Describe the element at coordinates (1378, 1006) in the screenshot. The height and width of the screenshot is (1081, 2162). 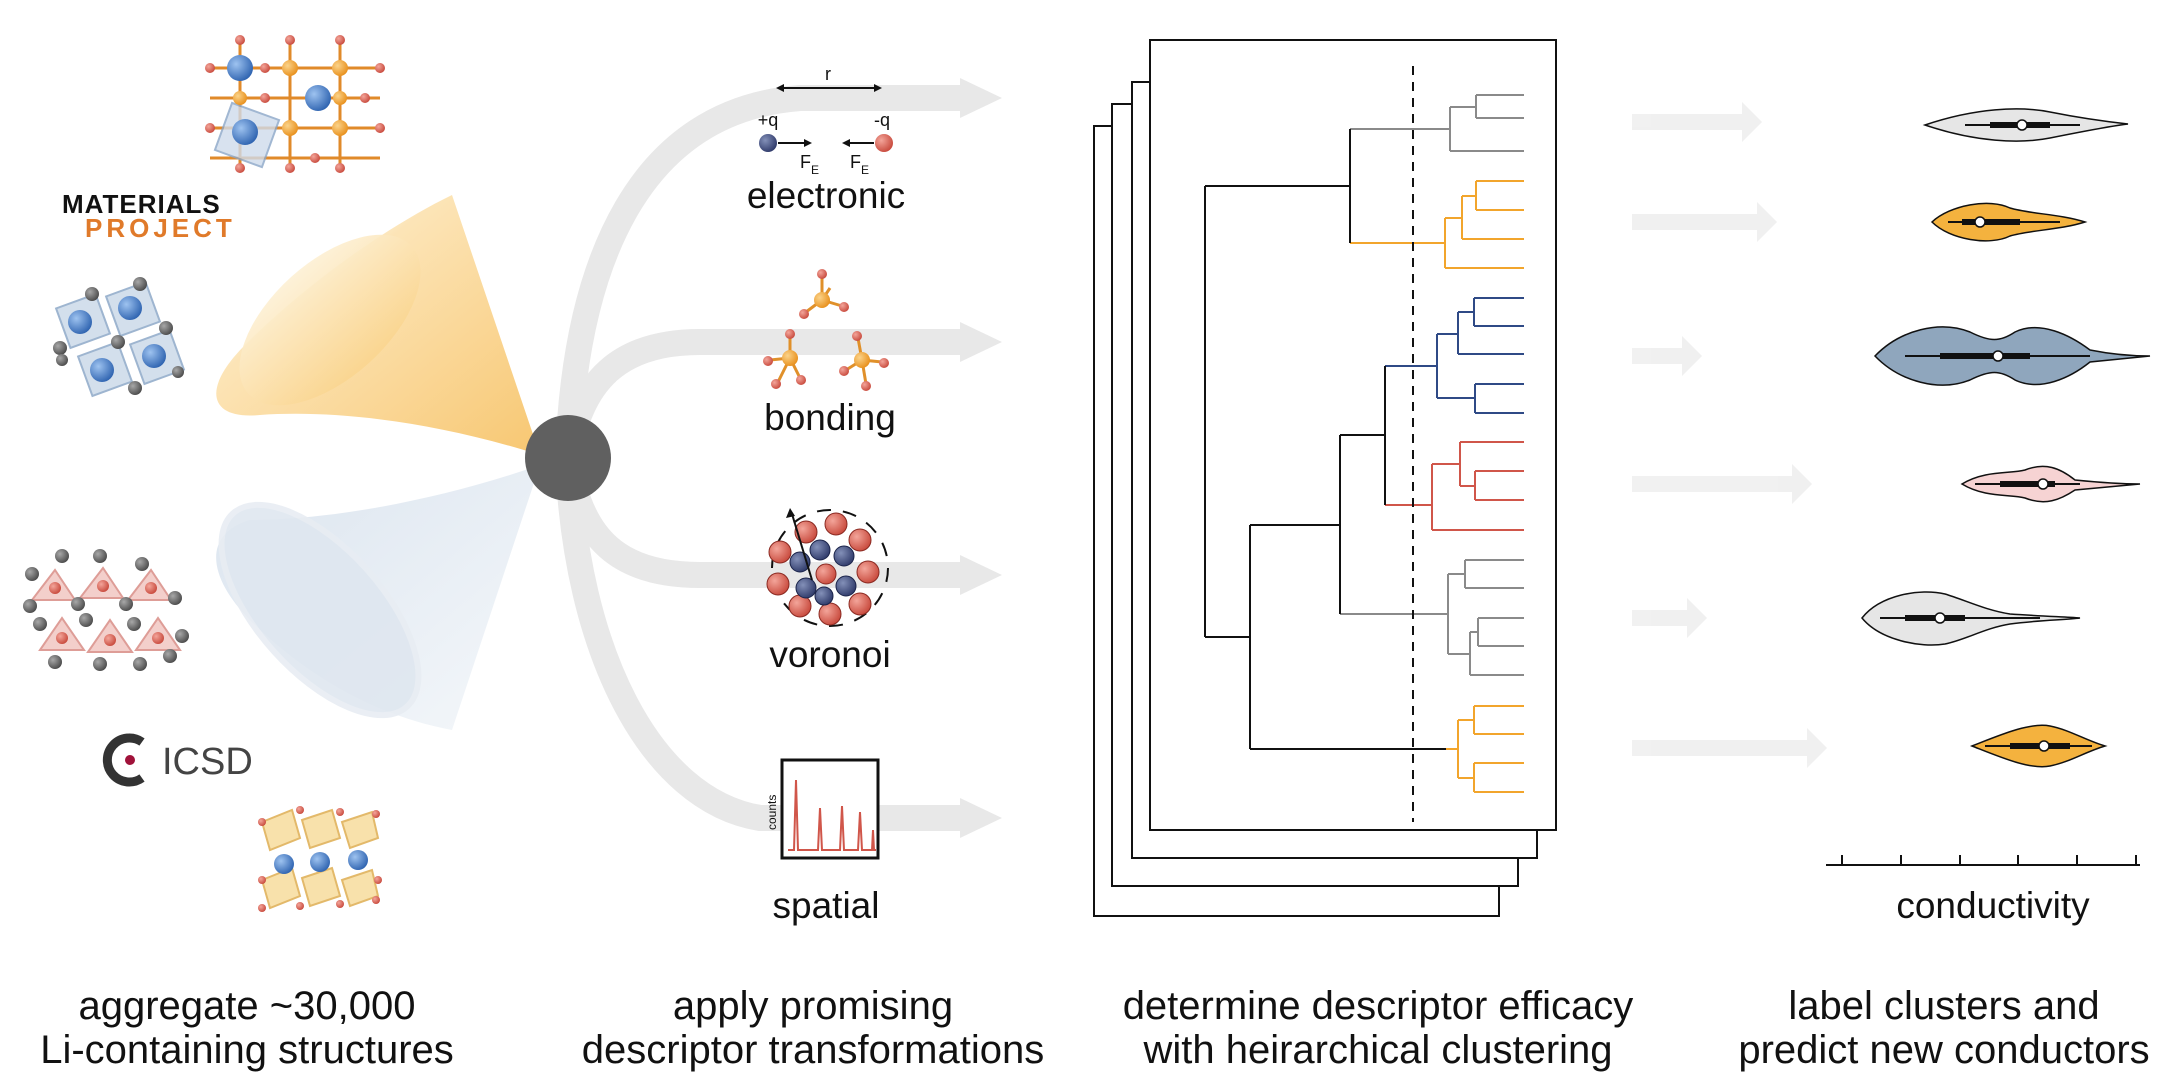
I see `caption-step-3-line1: determine descriptor efficacy` at that location.